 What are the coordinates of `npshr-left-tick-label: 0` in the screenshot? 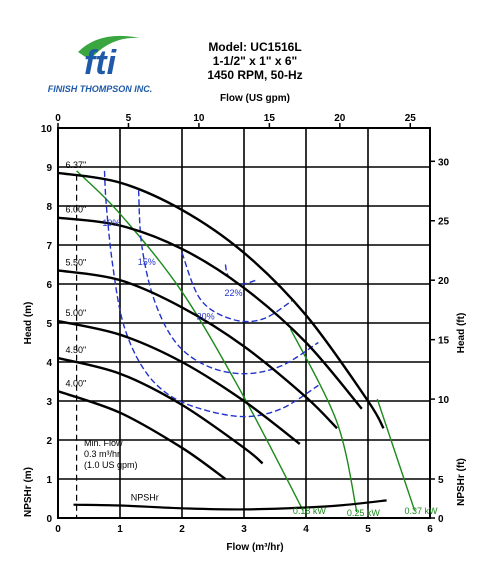 It's located at (49, 519).